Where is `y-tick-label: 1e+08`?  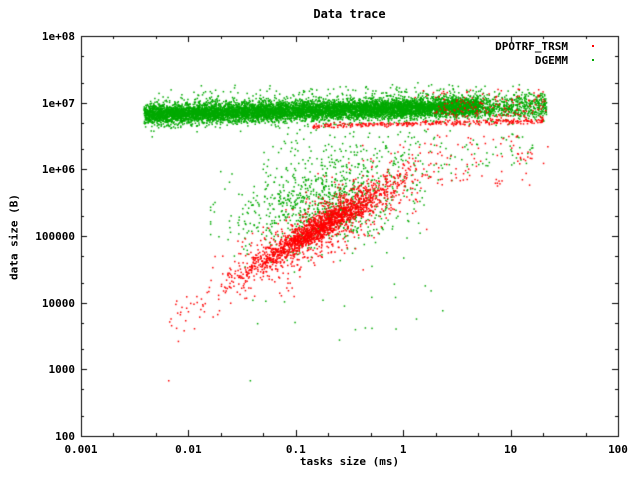 y-tick-label: 1e+08 is located at coordinates (58, 36).